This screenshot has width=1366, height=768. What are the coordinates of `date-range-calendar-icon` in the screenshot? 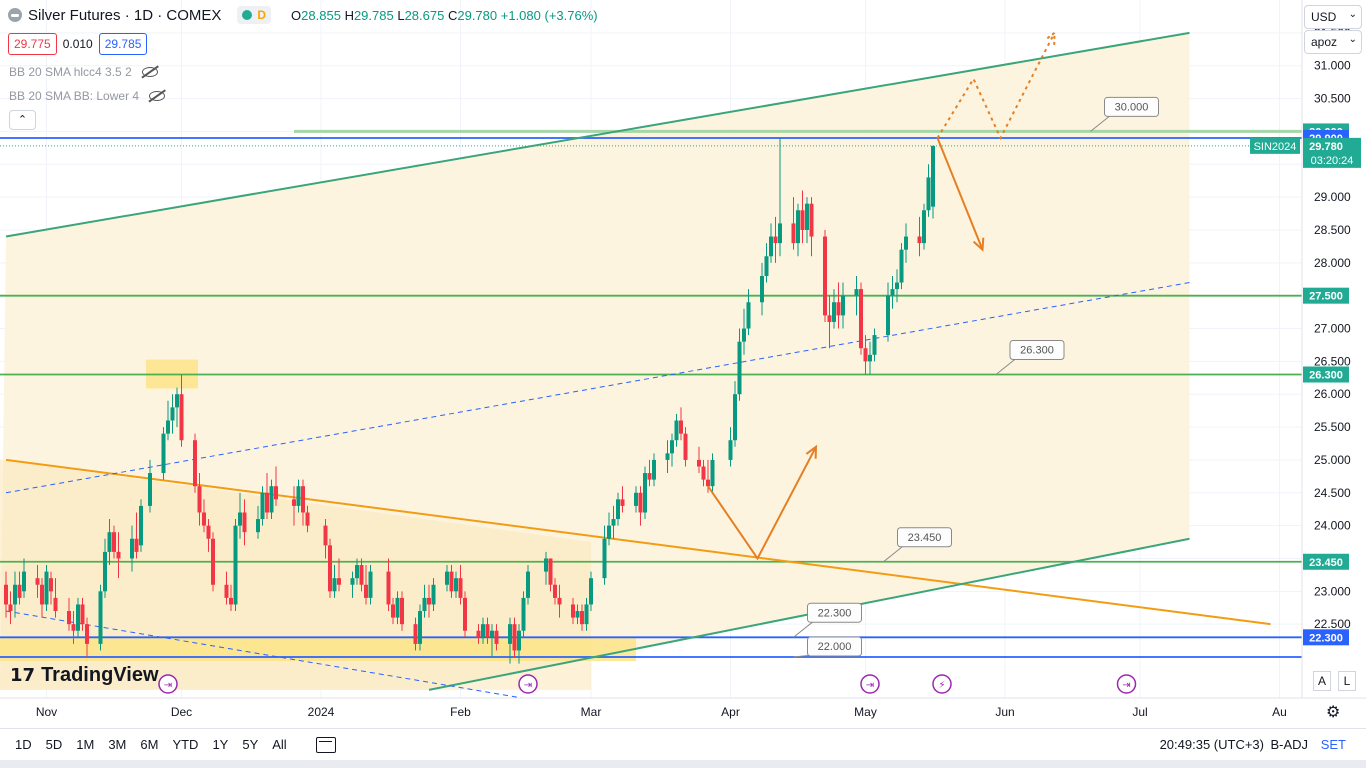 It's located at (325, 744).